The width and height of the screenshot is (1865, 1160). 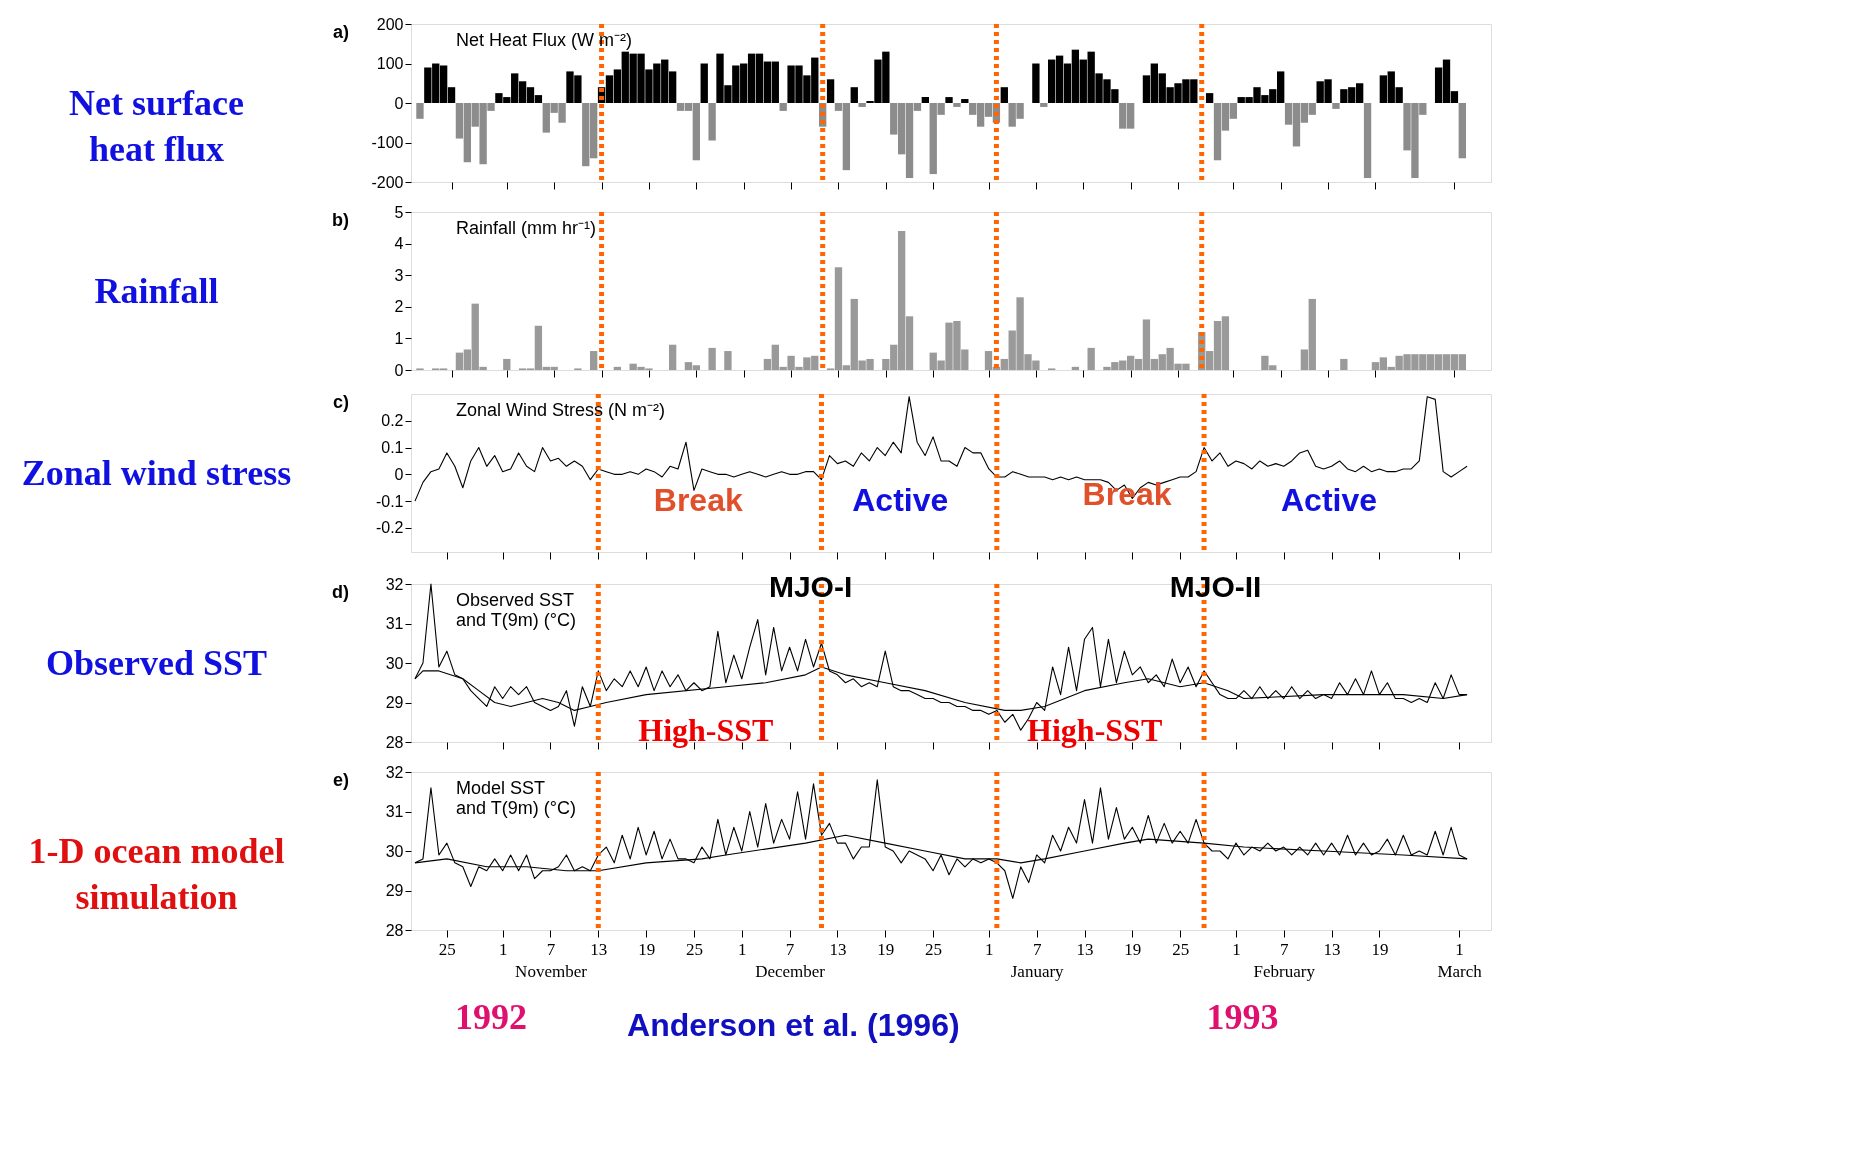 What do you see at coordinates (790, 960) in the screenshot?
I see `x-tick-label: 7 December` at bounding box center [790, 960].